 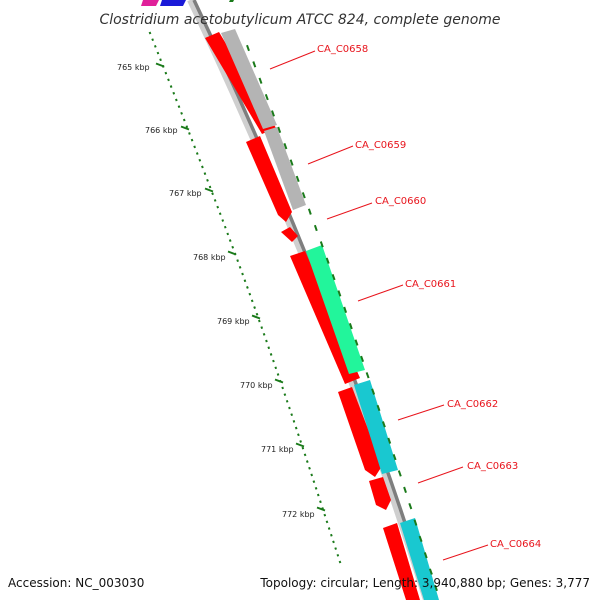 What do you see at coordinates (421, 412) in the screenshot?
I see `leader-ca-c0662` at bounding box center [421, 412].